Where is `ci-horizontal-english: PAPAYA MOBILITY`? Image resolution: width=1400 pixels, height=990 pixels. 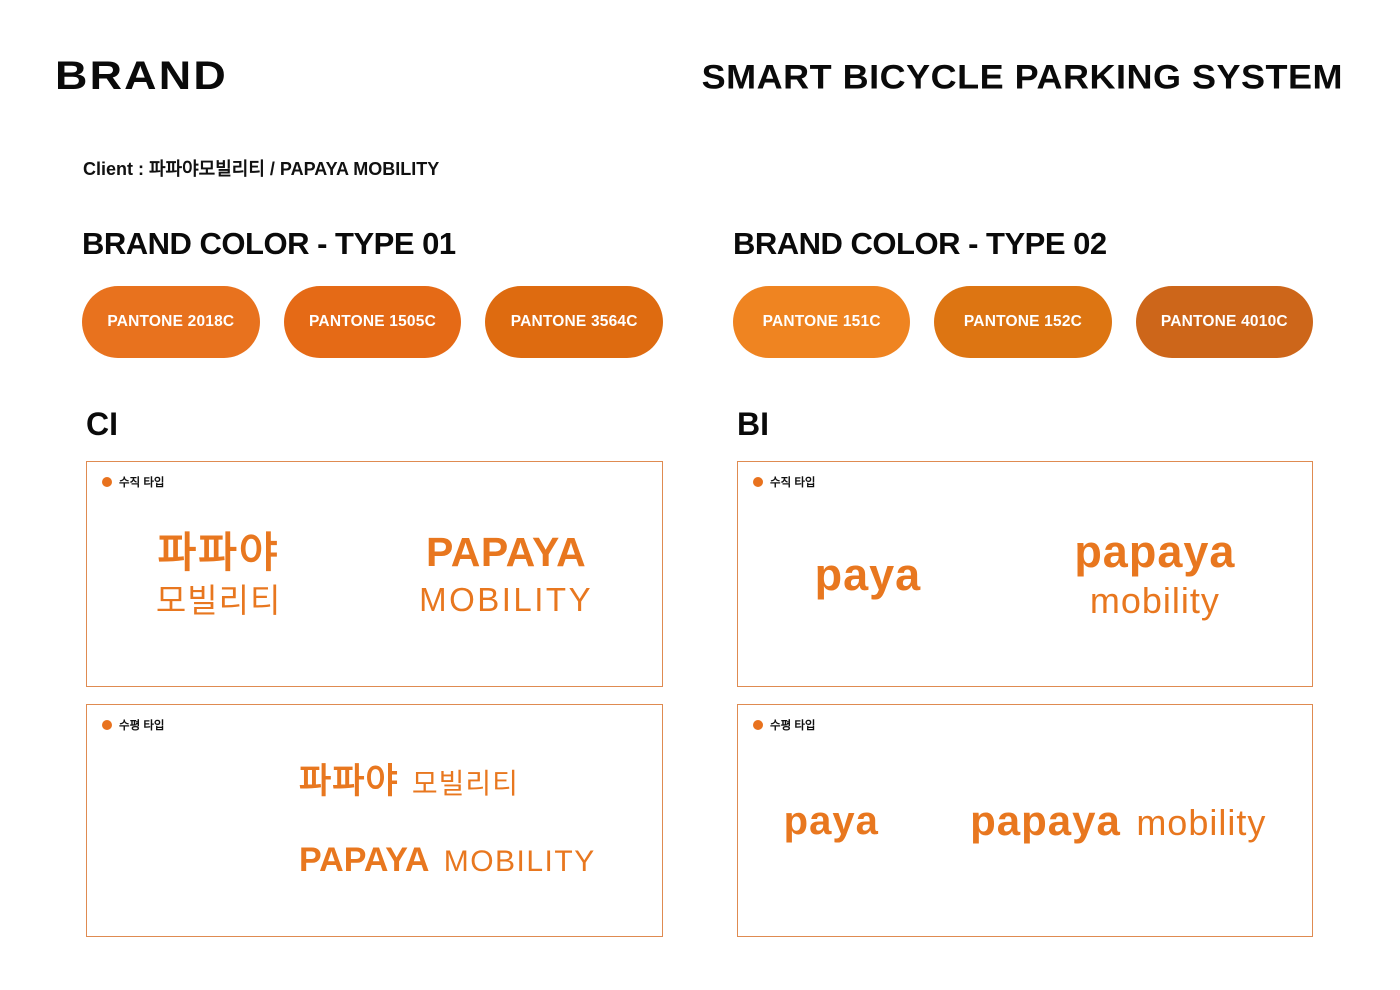 ci-horizontal-english: PAPAYA MOBILITY is located at coordinates (447, 860).